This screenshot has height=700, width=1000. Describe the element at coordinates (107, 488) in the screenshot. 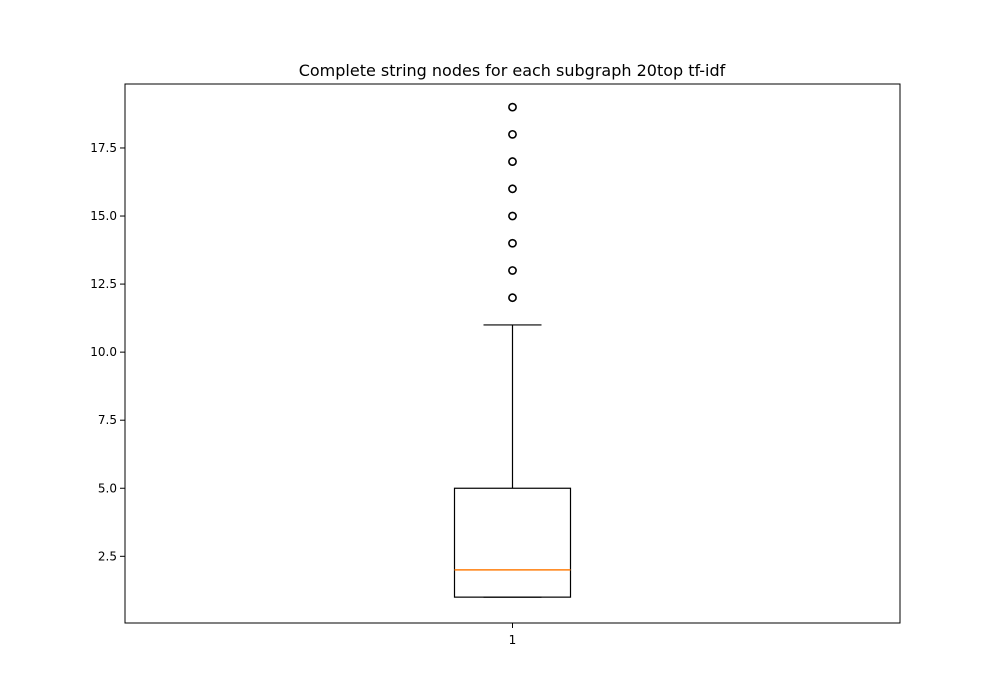

I see `y-tick-label: 5.0` at that location.